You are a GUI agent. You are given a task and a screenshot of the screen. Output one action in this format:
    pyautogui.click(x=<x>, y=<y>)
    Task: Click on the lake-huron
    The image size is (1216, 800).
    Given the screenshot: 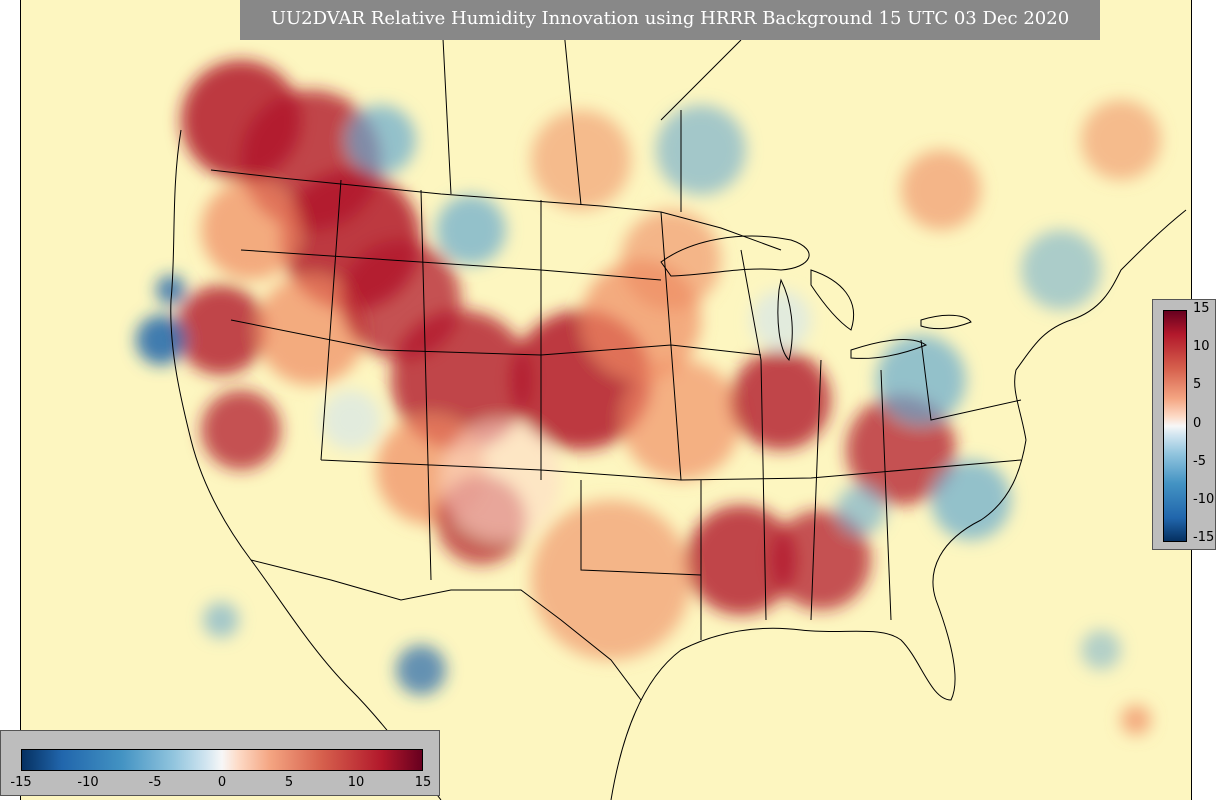 What is the action you would take?
    pyautogui.click(x=832, y=300)
    